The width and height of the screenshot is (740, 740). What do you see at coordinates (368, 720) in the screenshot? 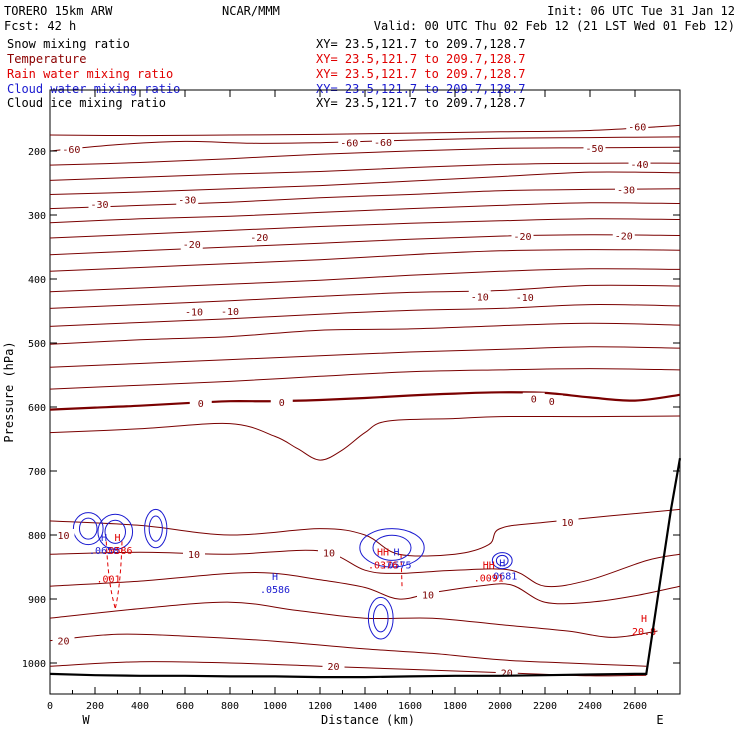
I see `x-axis-label: Distance (km)` at bounding box center [368, 720].